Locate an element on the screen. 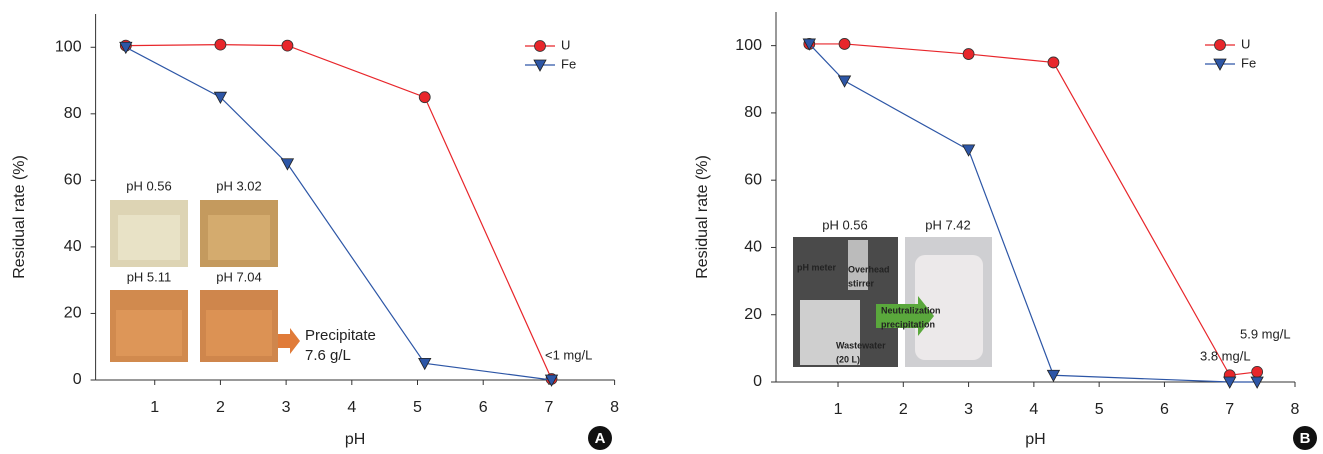 The width and height of the screenshot is (1323, 454). panel-label: A is located at coordinates (600, 438).